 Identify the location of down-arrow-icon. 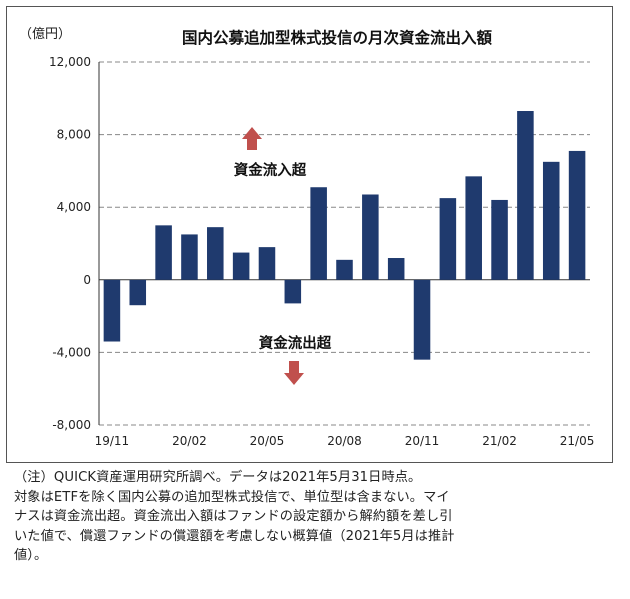
(294, 373).